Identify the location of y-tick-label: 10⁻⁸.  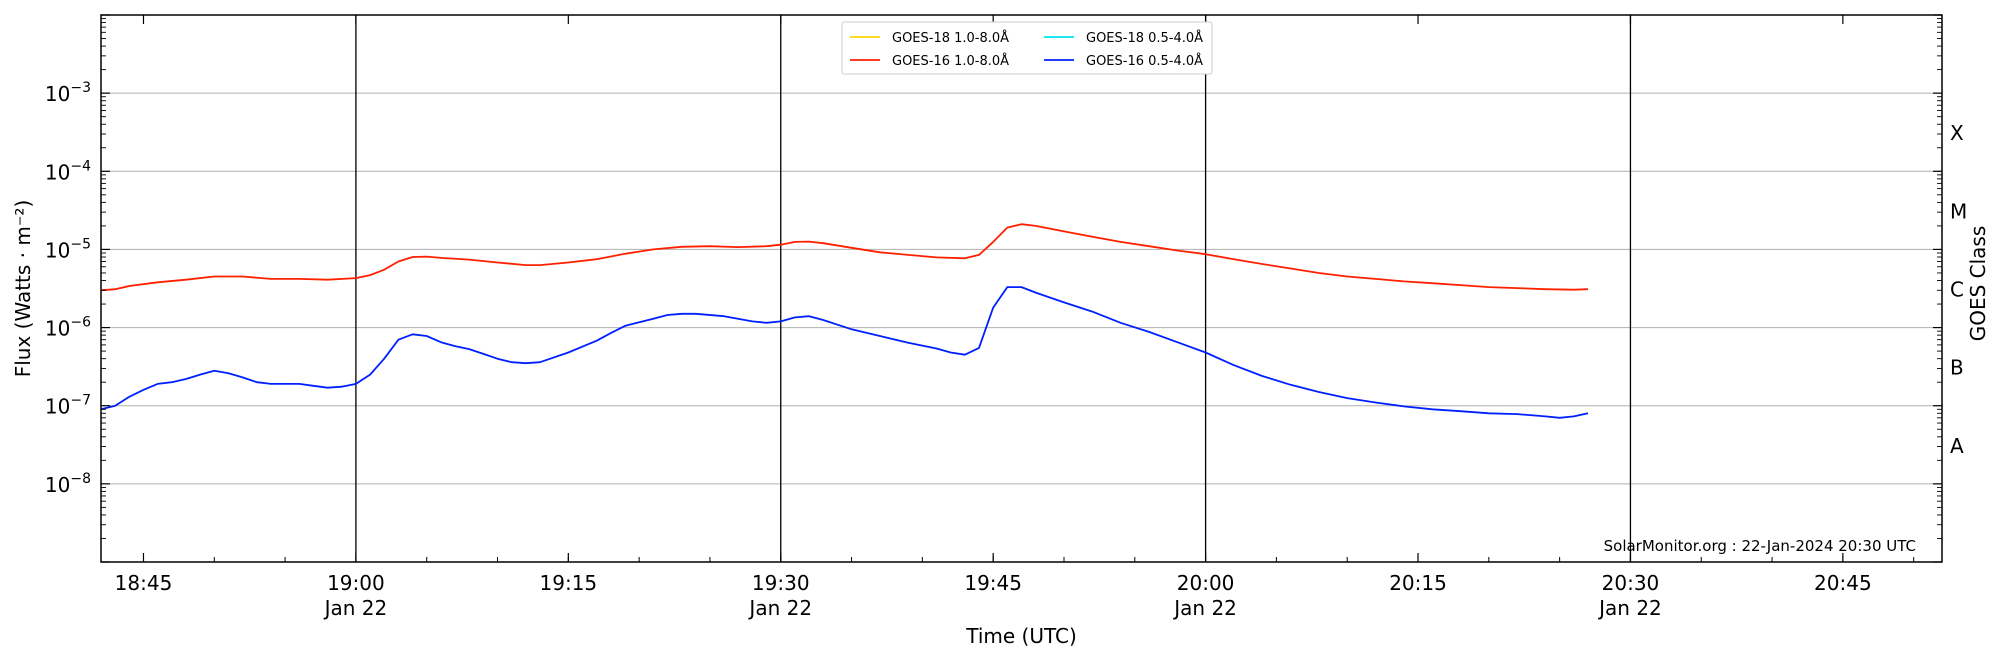
(68, 484).